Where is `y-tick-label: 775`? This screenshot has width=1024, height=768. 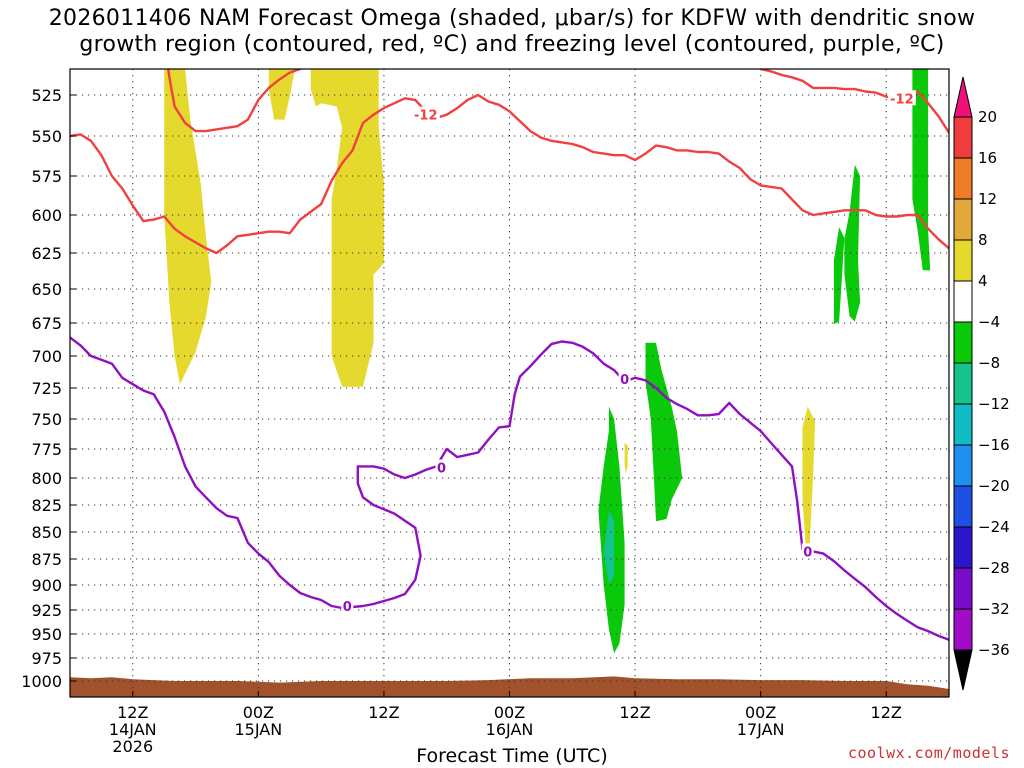 y-tick-label: 775 is located at coordinates (46, 449).